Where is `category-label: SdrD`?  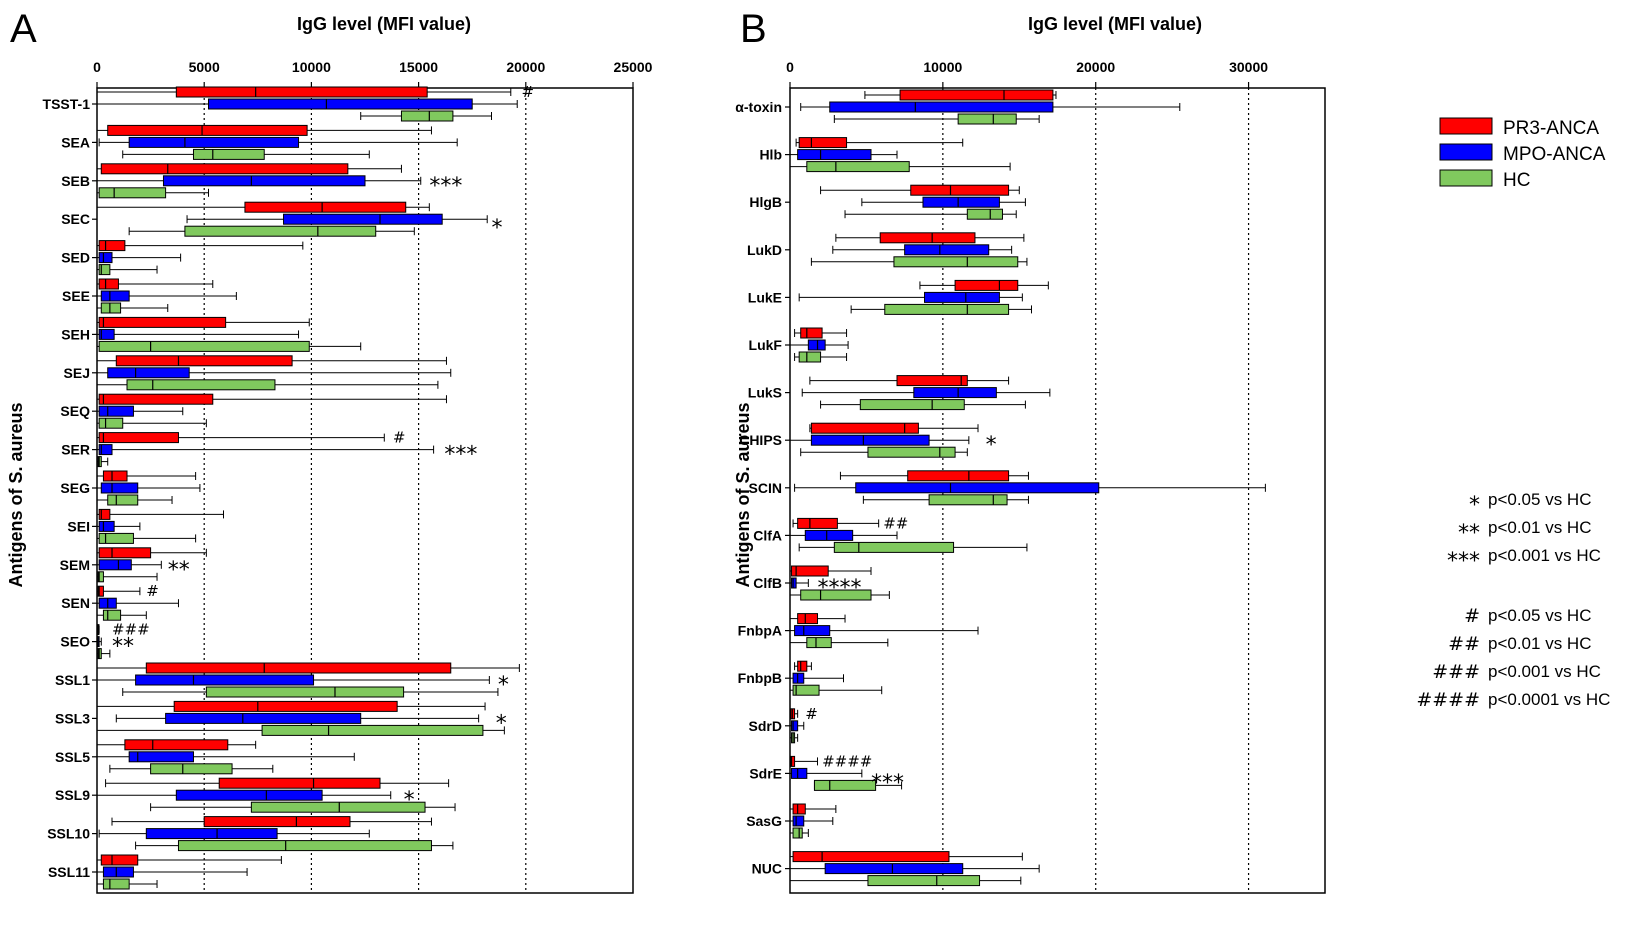
category-label: SdrD is located at coordinates (765, 726).